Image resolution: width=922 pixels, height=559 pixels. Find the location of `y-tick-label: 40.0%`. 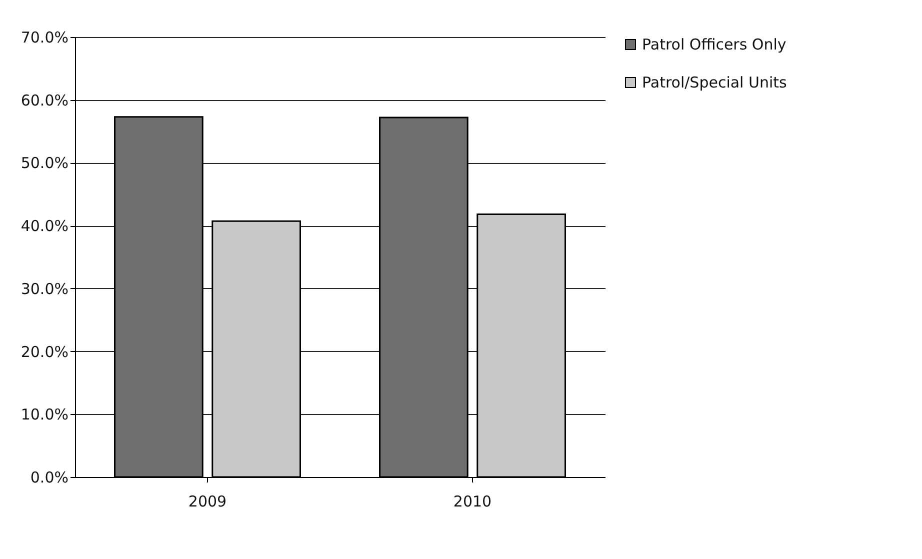

y-tick-label: 40.0% is located at coordinates (44, 226).